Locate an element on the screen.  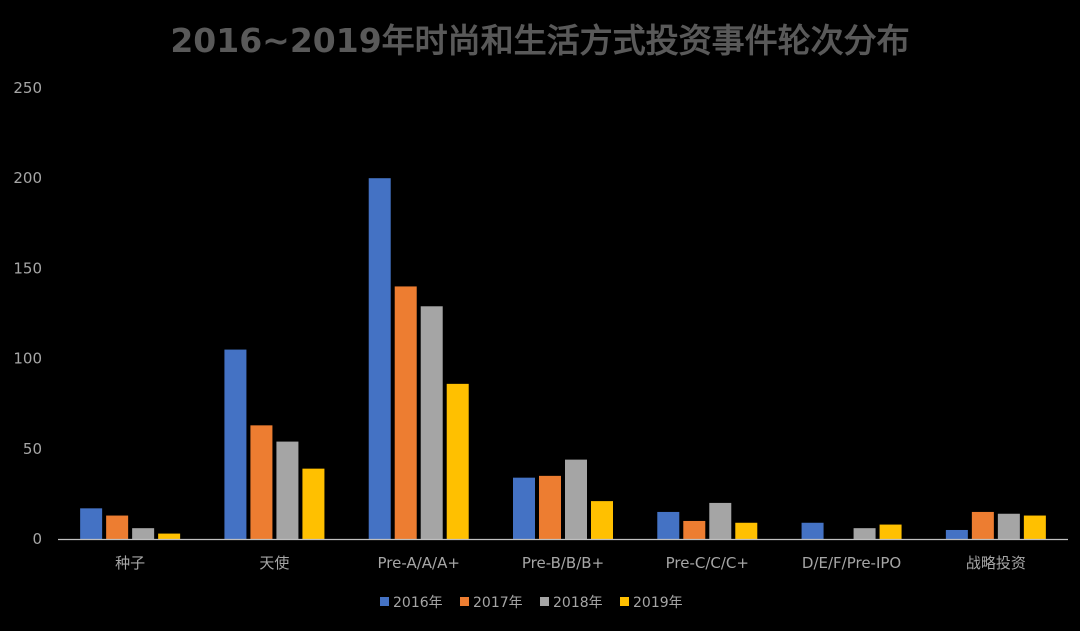
bar-2019年-战略投资 is located at coordinates (1034, 527).